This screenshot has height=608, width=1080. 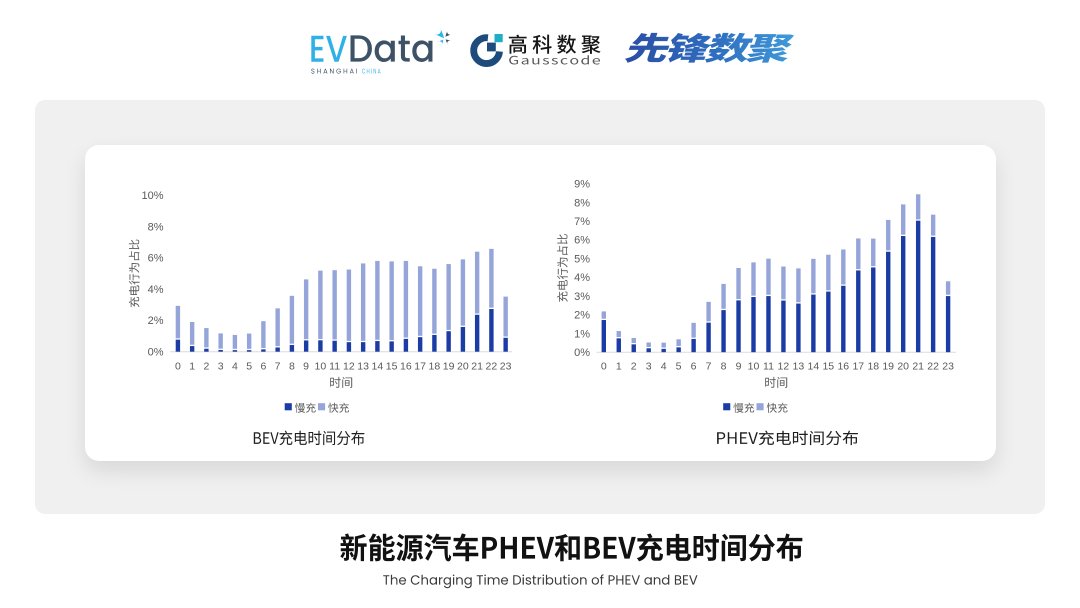 What do you see at coordinates (582, 259) in the screenshot?
I see `svg-text: 5%` at bounding box center [582, 259].